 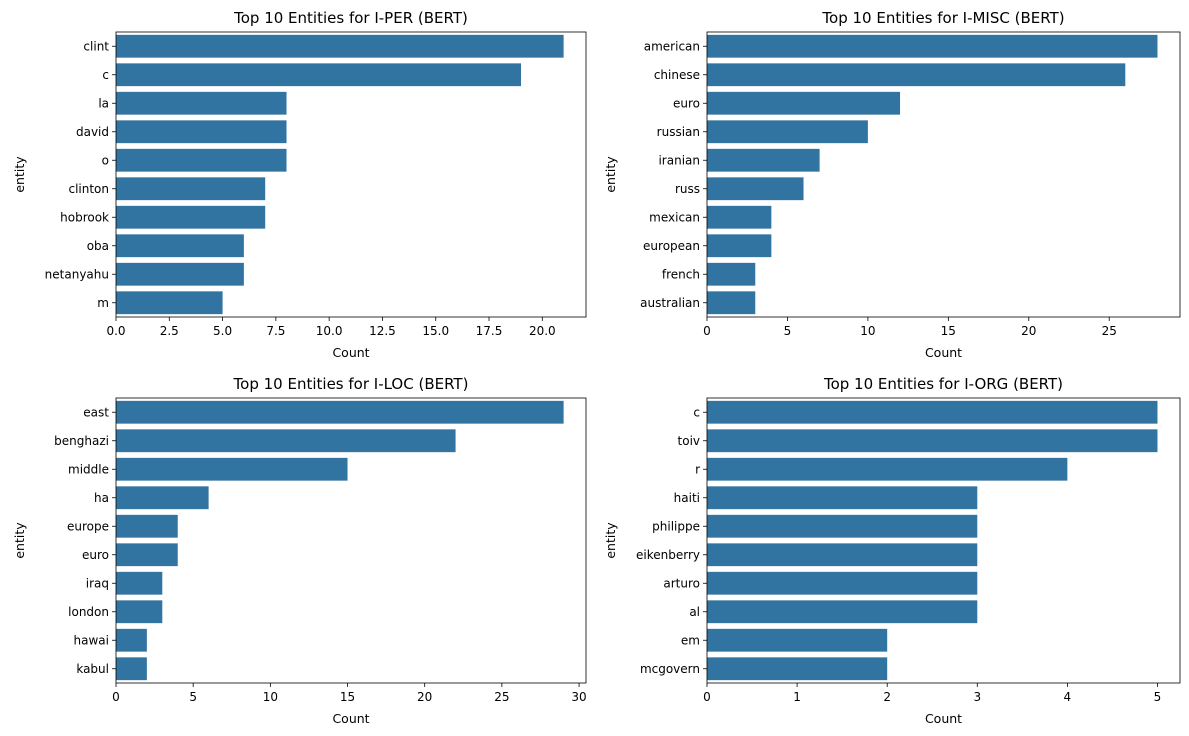 What do you see at coordinates (678, 132) in the screenshot?
I see `y-tick-label: russian` at bounding box center [678, 132].